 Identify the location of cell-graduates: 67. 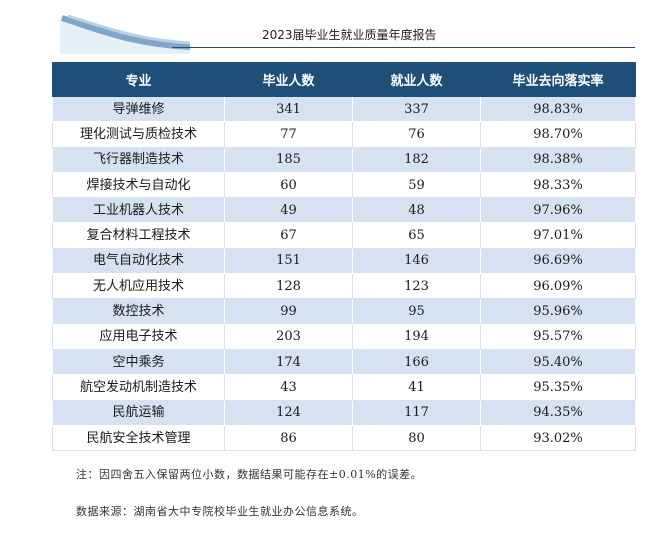
(288, 235).